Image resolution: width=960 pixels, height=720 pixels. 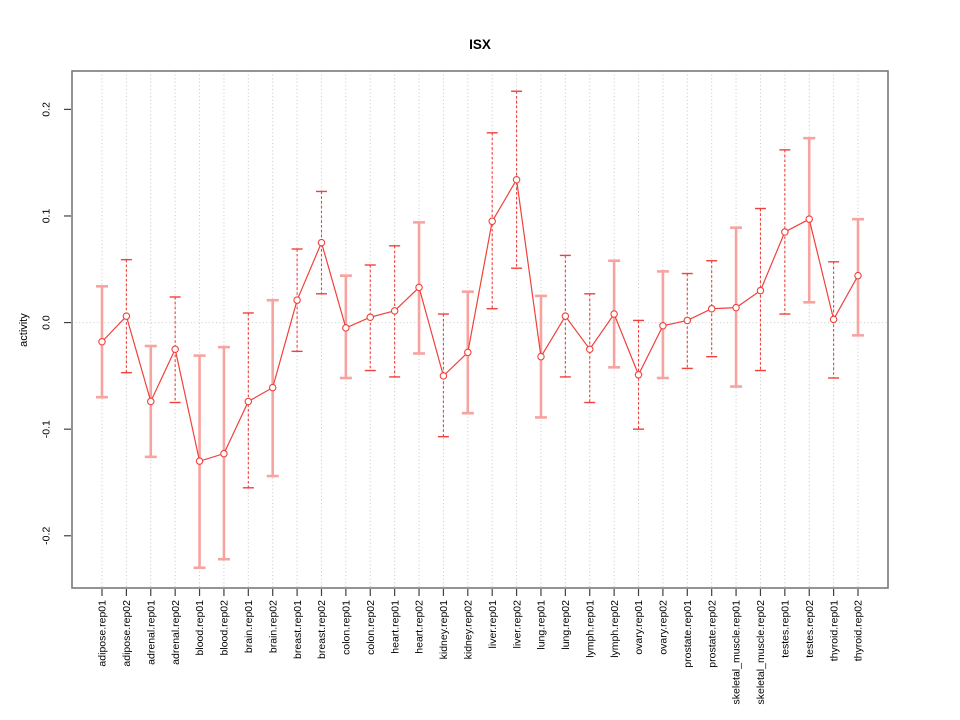 What do you see at coordinates (127, 633) in the screenshot?
I see `x-tick-label: adipose.rep02` at bounding box center [127, 633].